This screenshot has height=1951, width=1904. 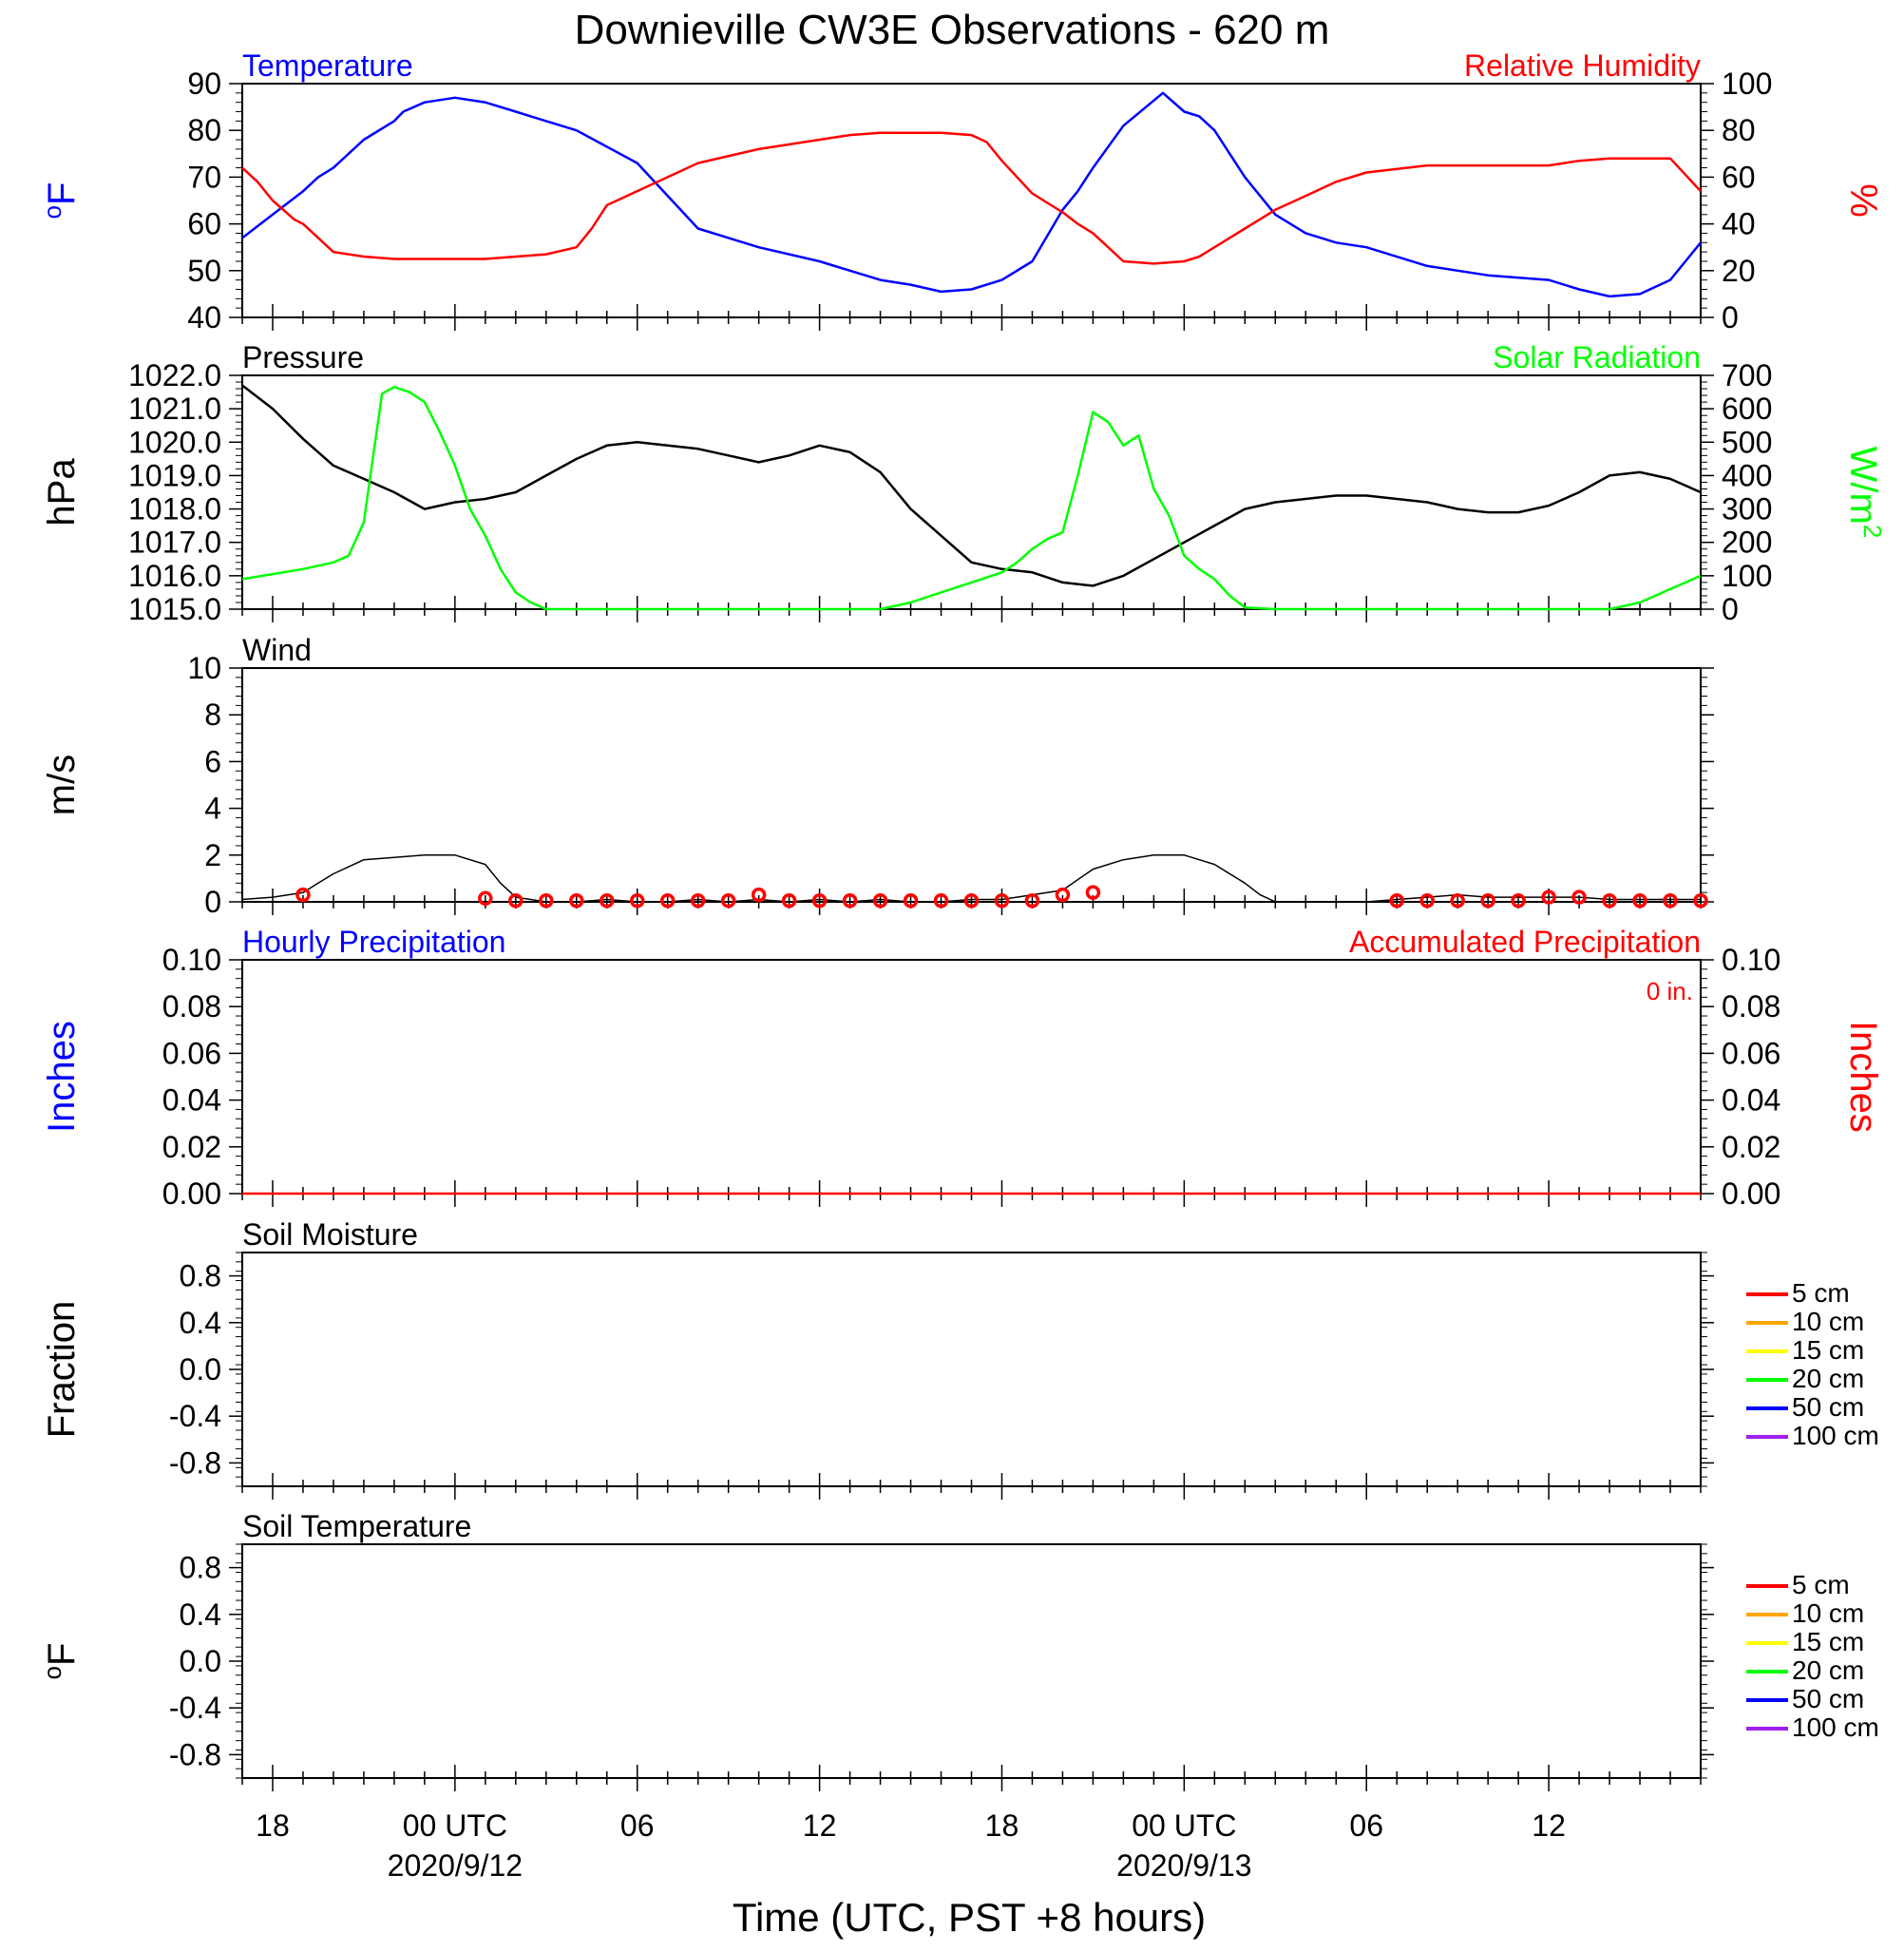 I want to click on series-line-solar-radiation, so click(x=971, y=499).